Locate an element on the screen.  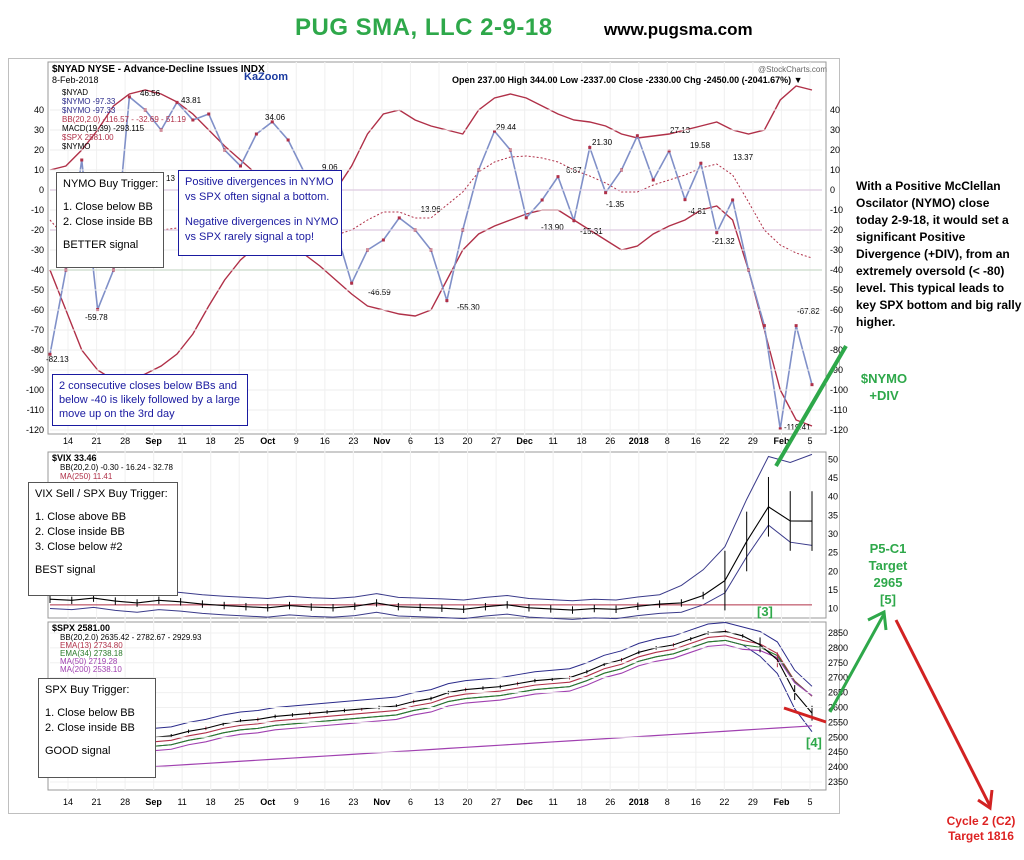
xtick: 20 is located at coordinates (468, 802).